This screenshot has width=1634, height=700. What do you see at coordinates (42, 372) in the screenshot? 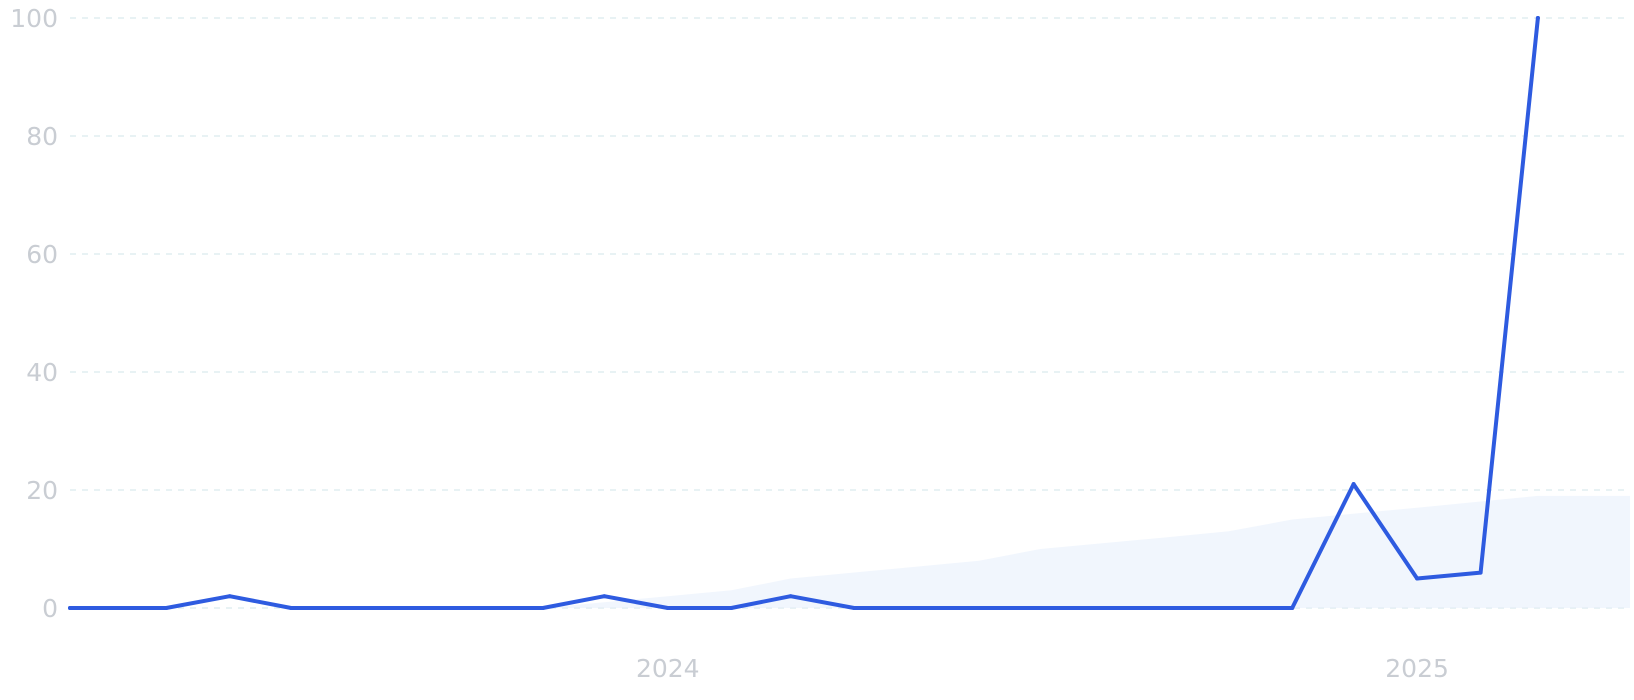
I see `y-tick-label: 40` at bounding box center [42, 372].